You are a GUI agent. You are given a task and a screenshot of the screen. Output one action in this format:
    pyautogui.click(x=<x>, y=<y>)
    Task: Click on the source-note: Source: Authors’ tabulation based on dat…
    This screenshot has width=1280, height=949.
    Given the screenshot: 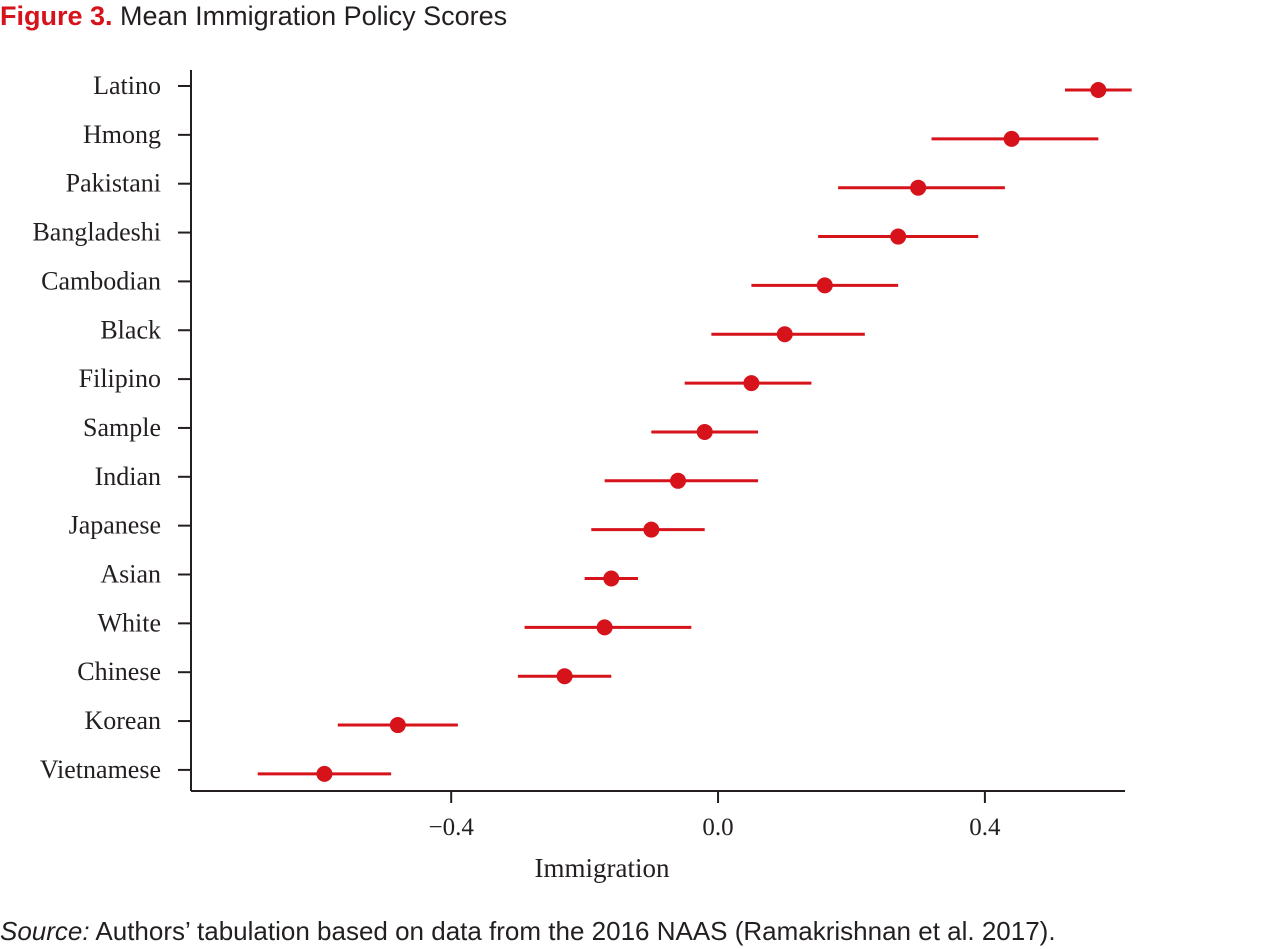 What is the action you would take?
    pyautogui.click(x=528, y=931)
    